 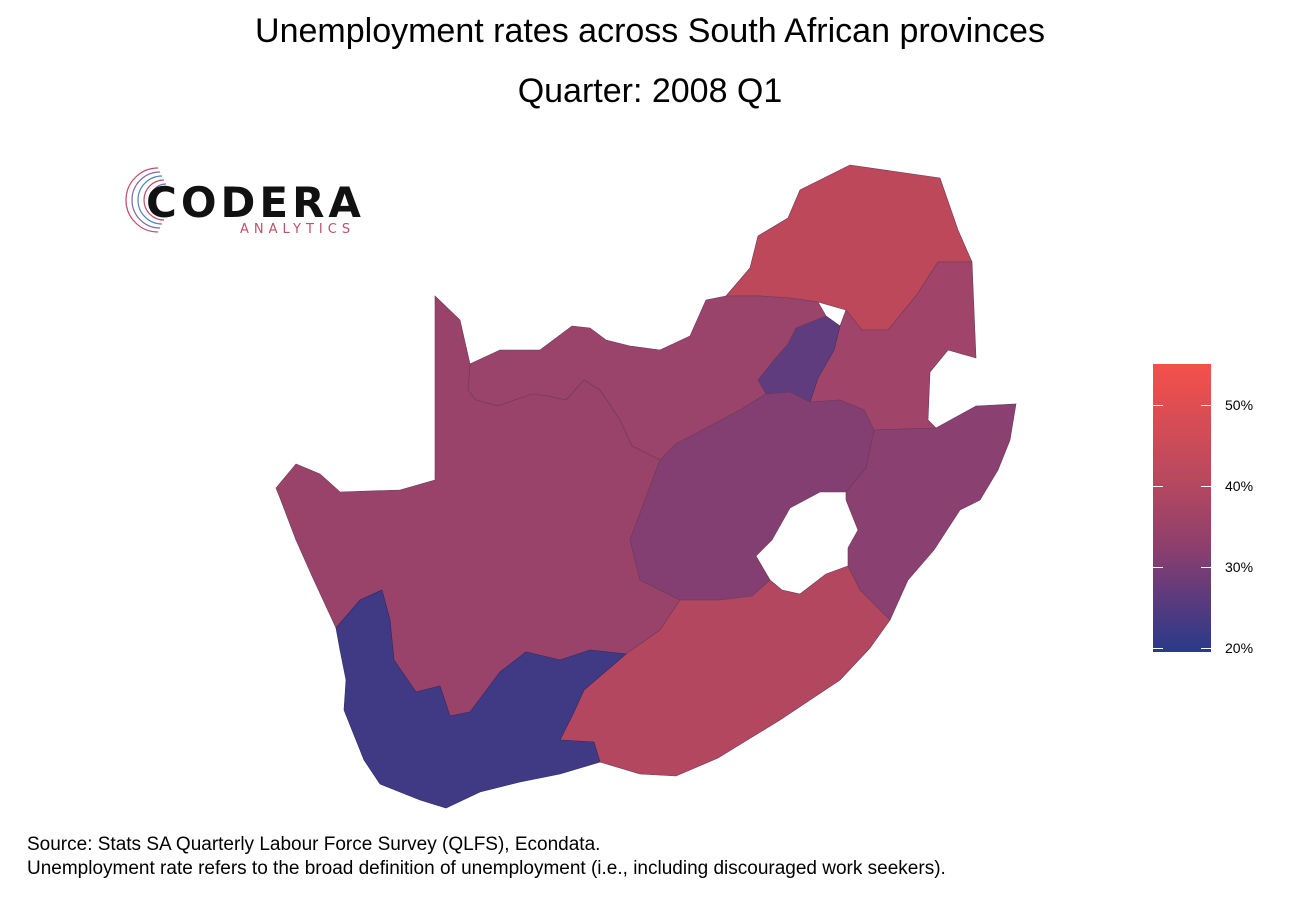 I want to click on legend-tick-label: 40%, so click(x=1239, y=485).